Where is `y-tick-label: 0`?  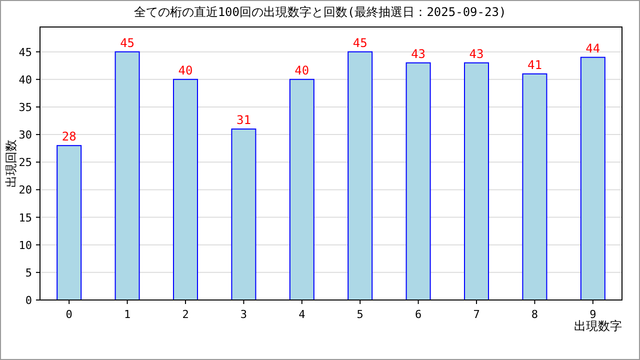
y-tick-label: 0 is located at coordinates (28, 300).